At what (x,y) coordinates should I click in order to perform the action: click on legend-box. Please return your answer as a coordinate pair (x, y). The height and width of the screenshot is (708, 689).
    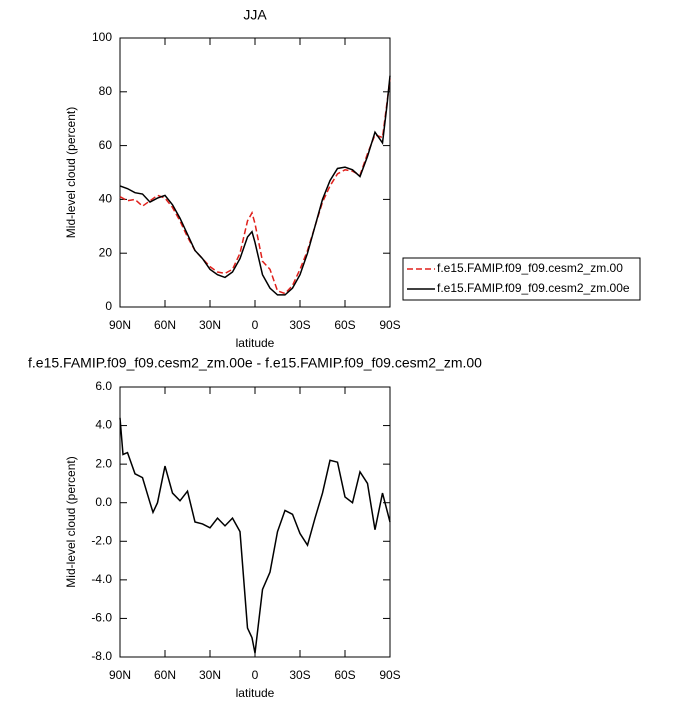
    Looking at the image, I should click on (521, 279).